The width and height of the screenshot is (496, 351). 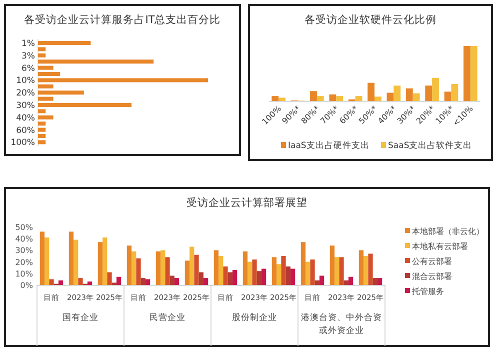 I want to click on y-tick-label: 3%, so click(x=28, y=56).